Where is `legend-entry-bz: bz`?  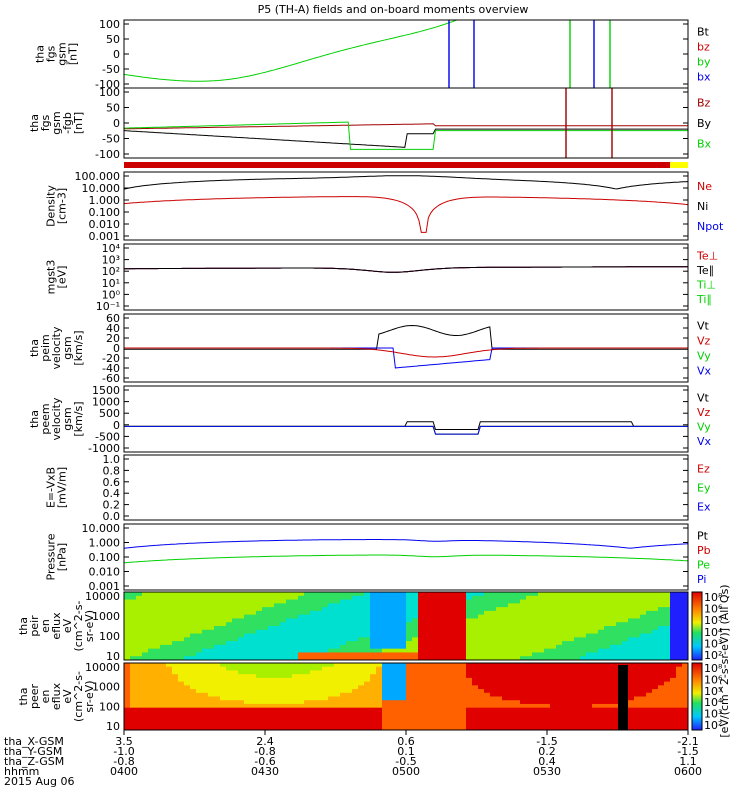 legend-entry-bz: bz is located at coordinates (703, 47).